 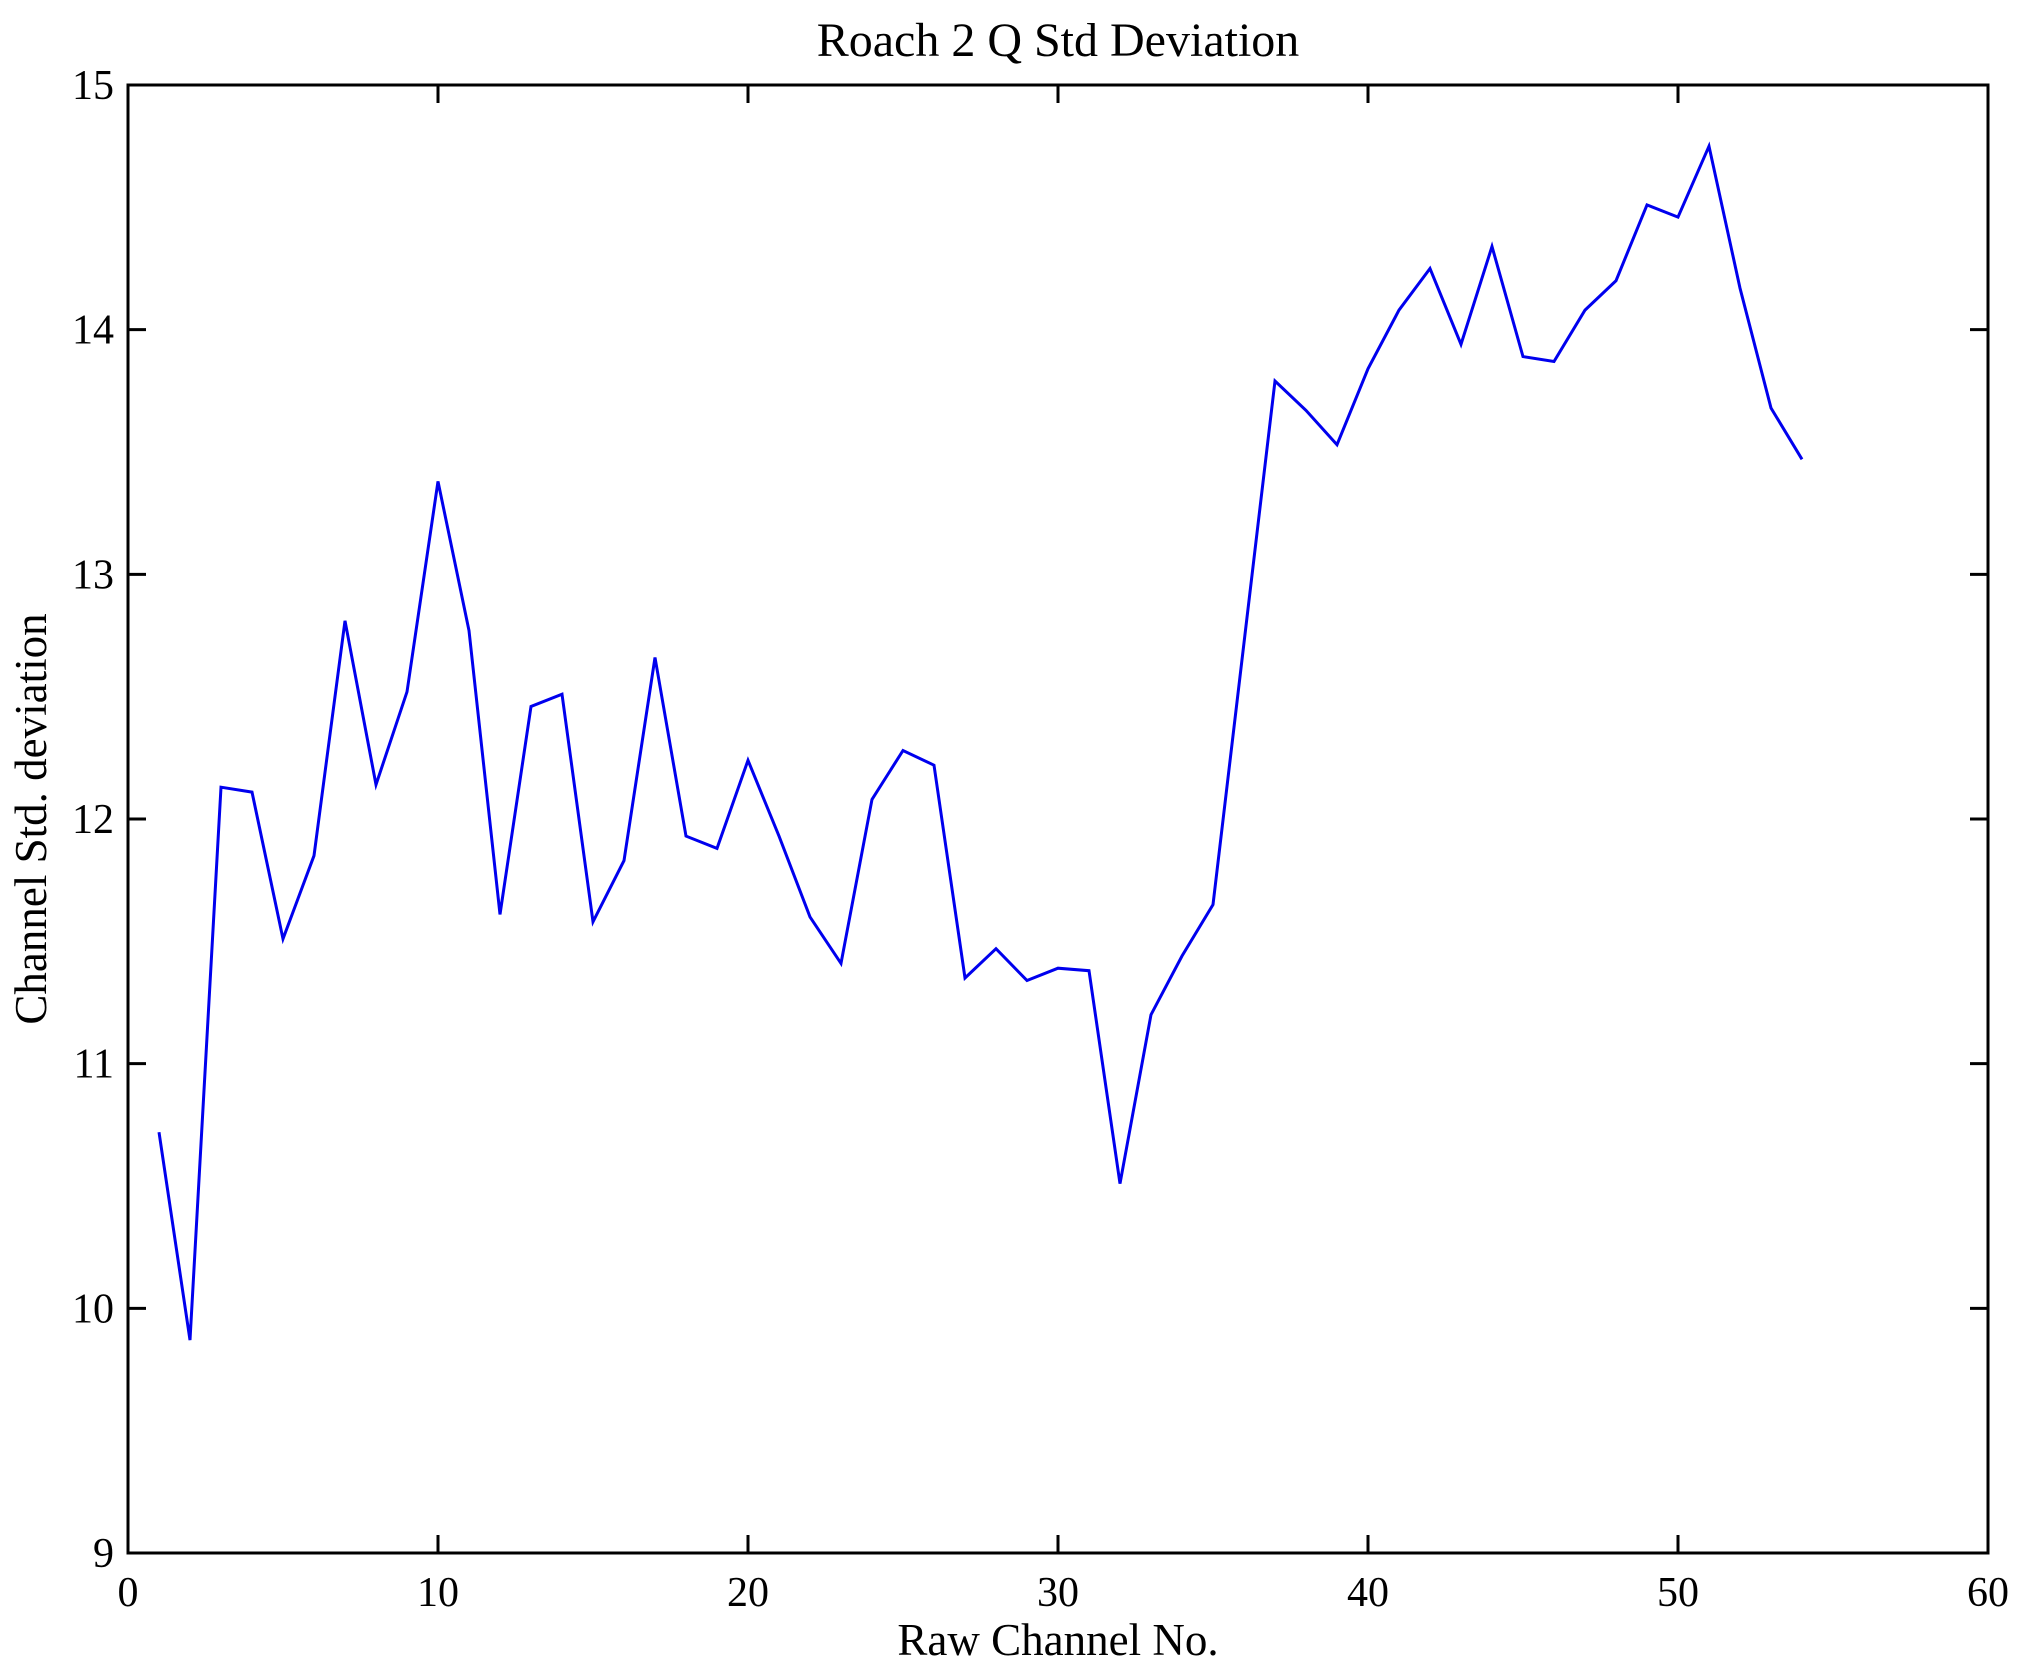 I want to click on y-tick-label: 9, so click(x=103, y=1554).